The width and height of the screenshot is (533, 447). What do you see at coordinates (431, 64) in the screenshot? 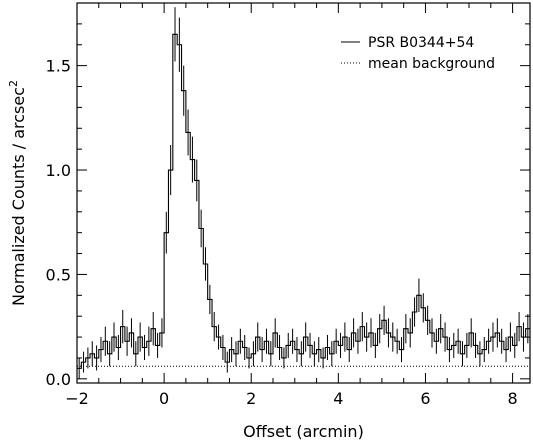
I see `legend-label: mean background` at bounding box center [431, 64].